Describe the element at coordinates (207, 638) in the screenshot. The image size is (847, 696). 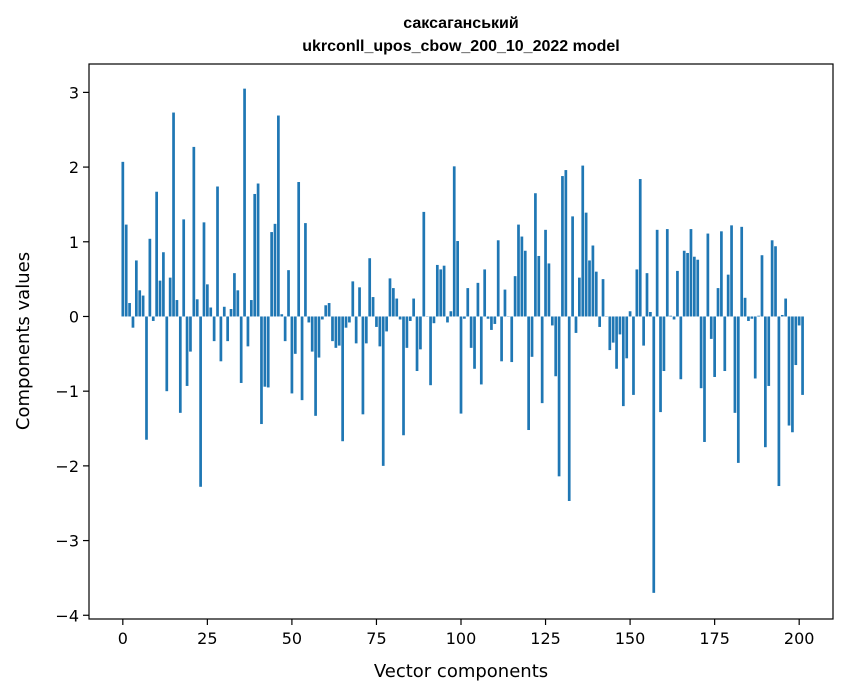
I see `x-tick-label: 25` at that location.